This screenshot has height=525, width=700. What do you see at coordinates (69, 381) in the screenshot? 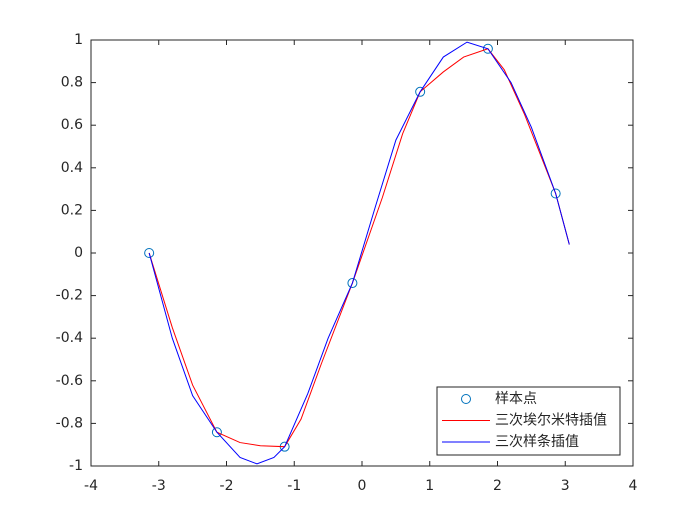
I see `y-tick-label: -0.6` at bounding box center [69, 381].